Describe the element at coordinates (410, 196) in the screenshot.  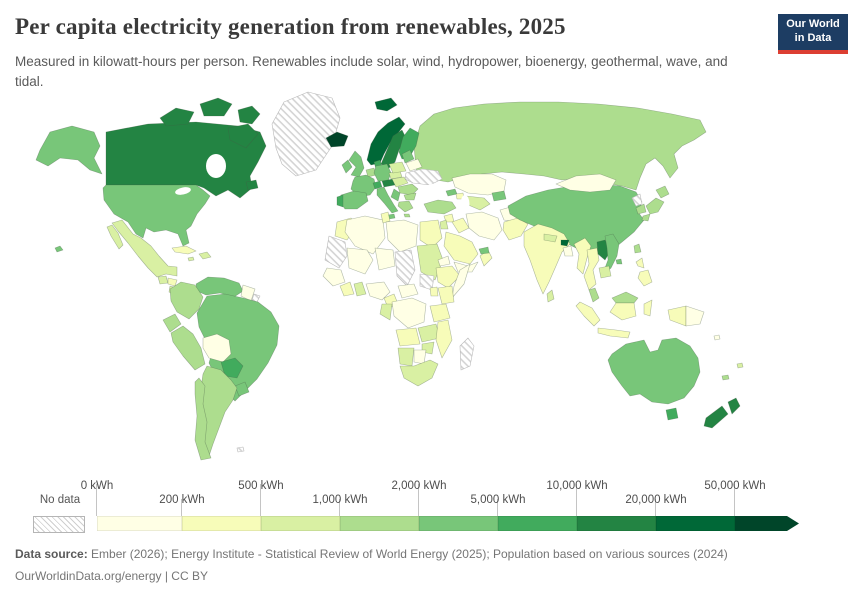
I see `country-bulgaria` at that location.